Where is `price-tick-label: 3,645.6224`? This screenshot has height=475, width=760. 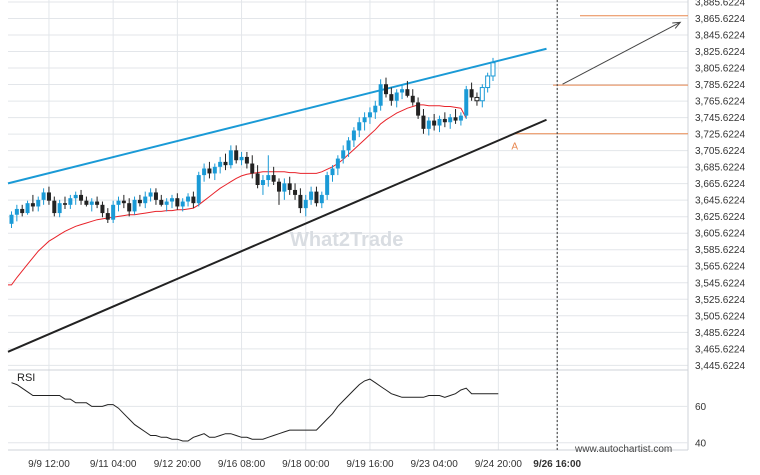
price-tick-label: 3,645.6224 is located at coordinates (720, 201).